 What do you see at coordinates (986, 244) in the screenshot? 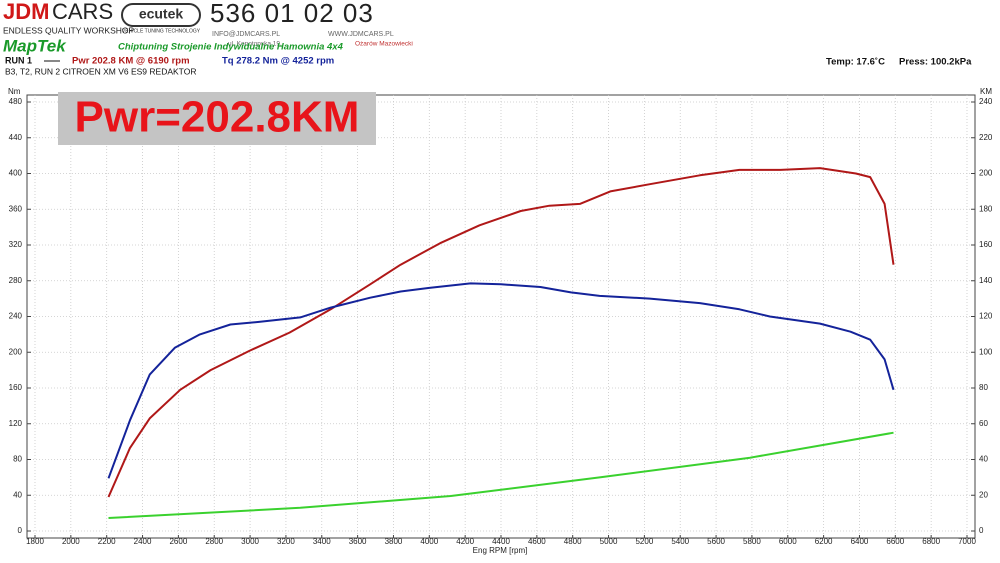
I see `y2-tick-label: 160` at bounding box center [986, 244].